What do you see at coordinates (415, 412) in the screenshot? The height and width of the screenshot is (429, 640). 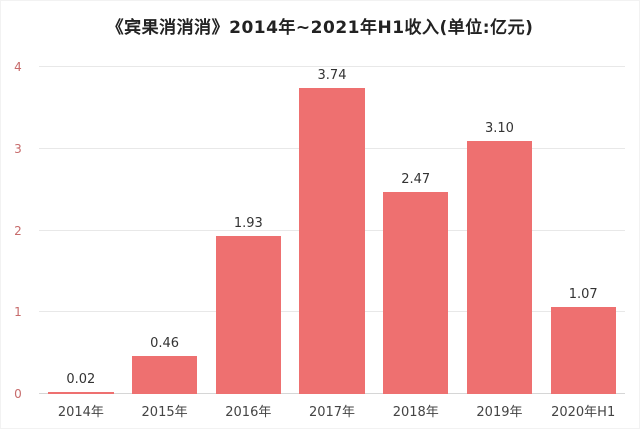 I see `x-tick-label: 2018年` at bounding box center [415, 412].